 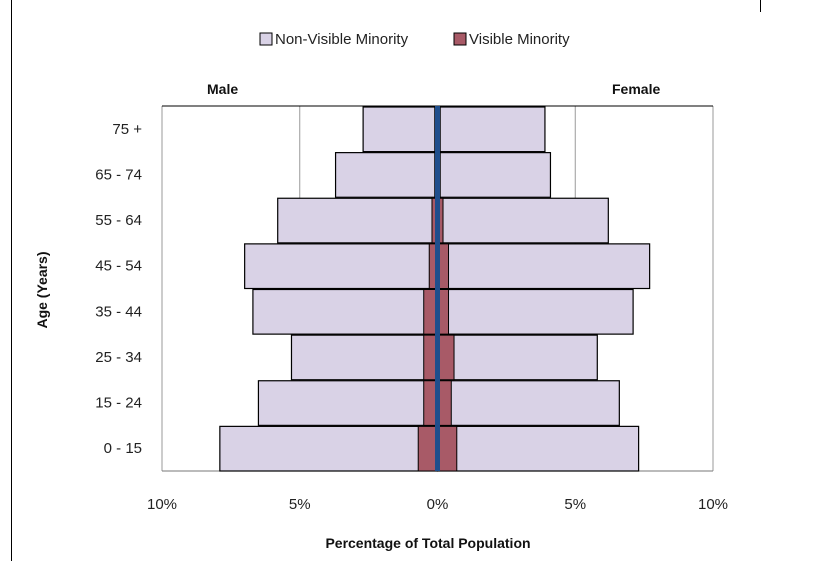 I want to click on bar-male-visible-minority, so click(x=427, y=448).